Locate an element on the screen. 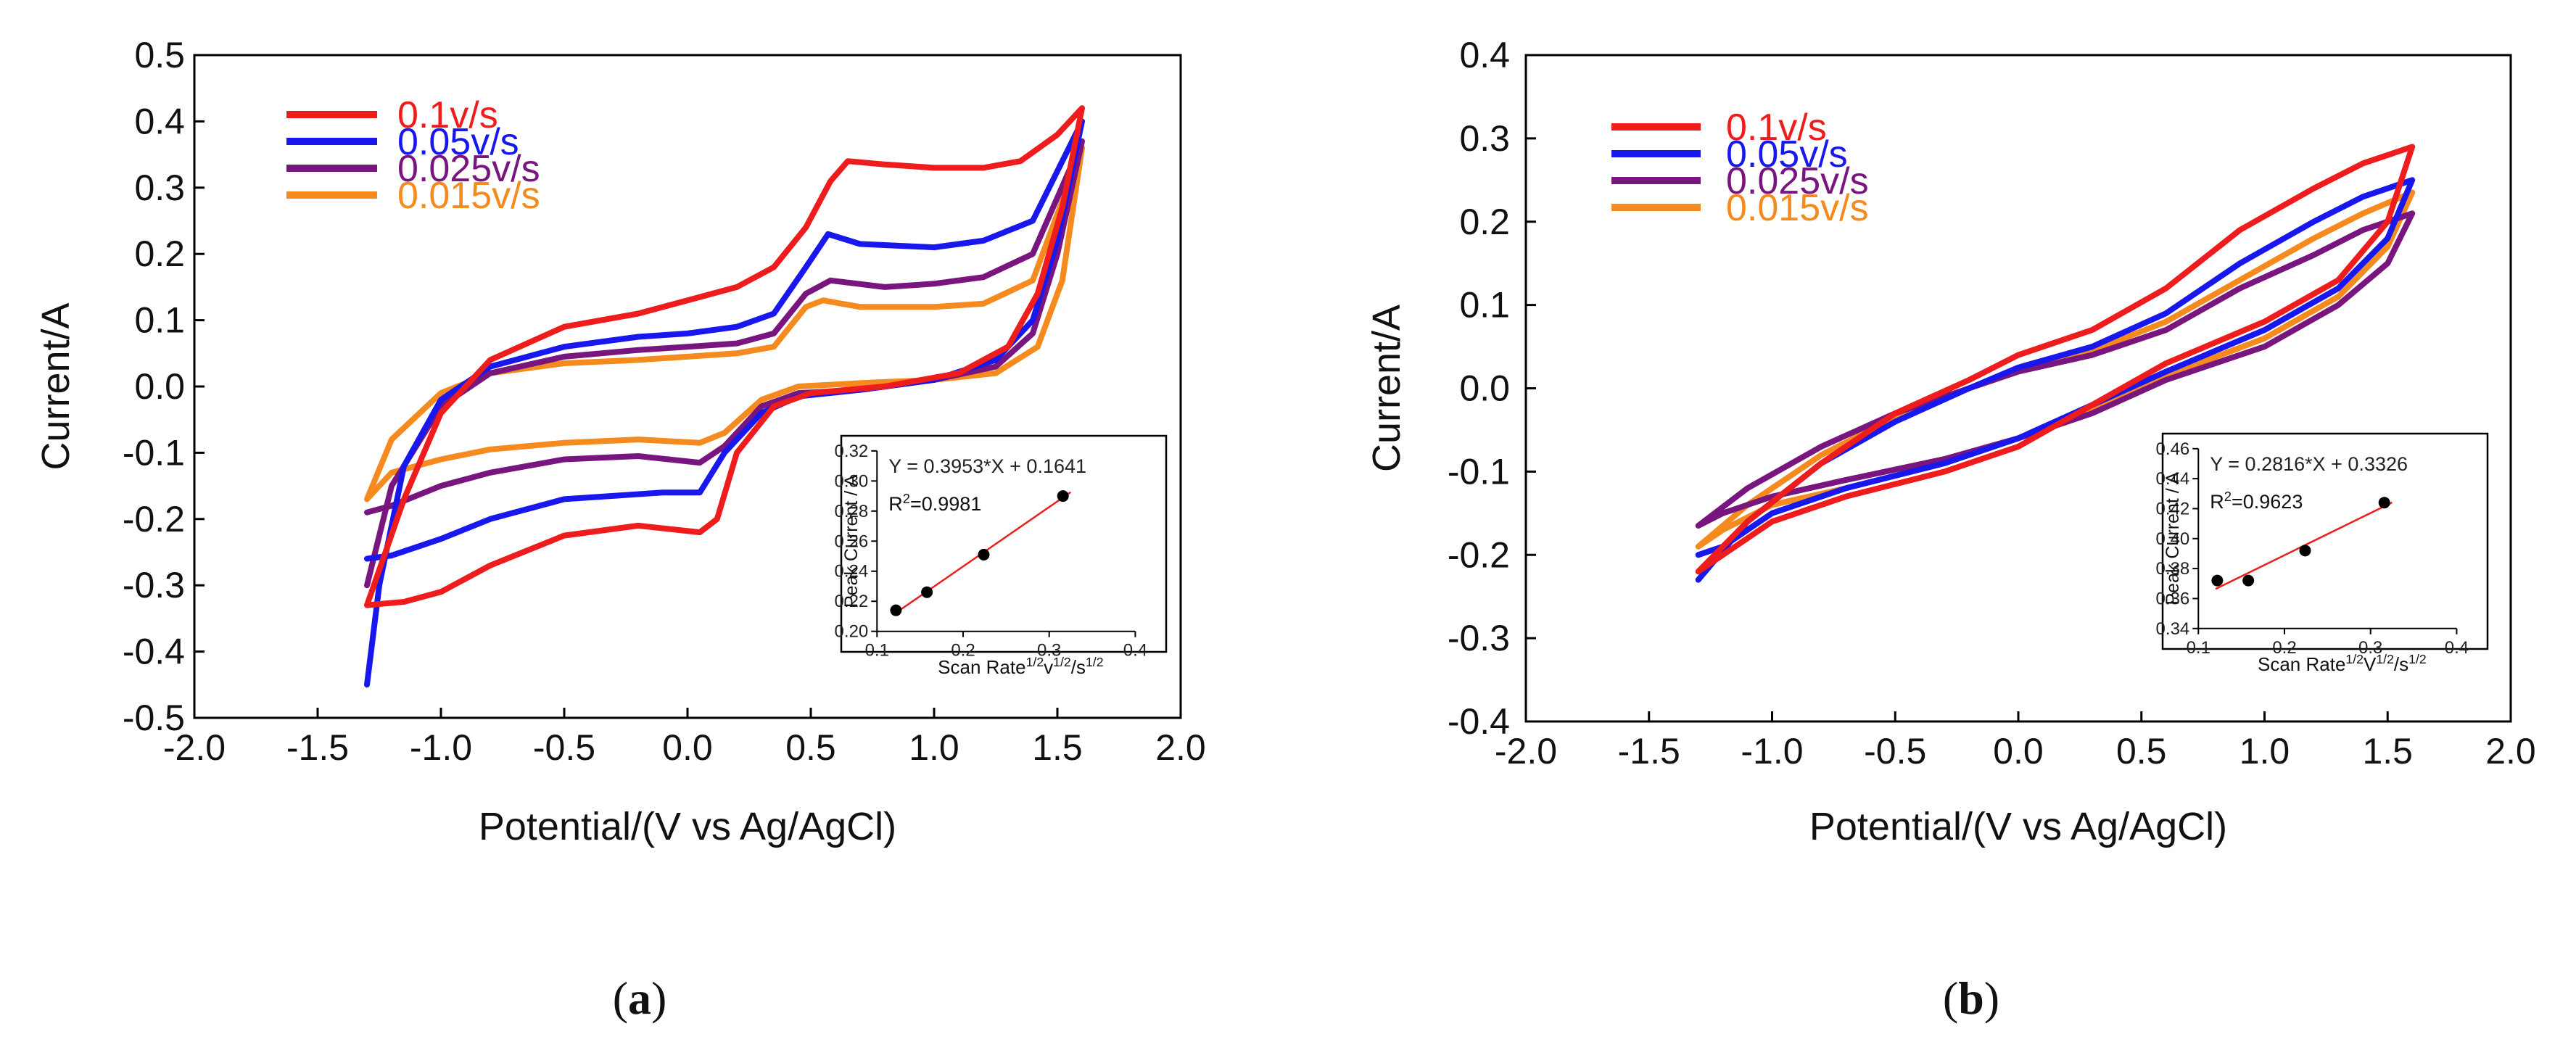 This screenshot has width=2576, height=1063. series-line-0.025v/s is located at coordinates (724, 364).